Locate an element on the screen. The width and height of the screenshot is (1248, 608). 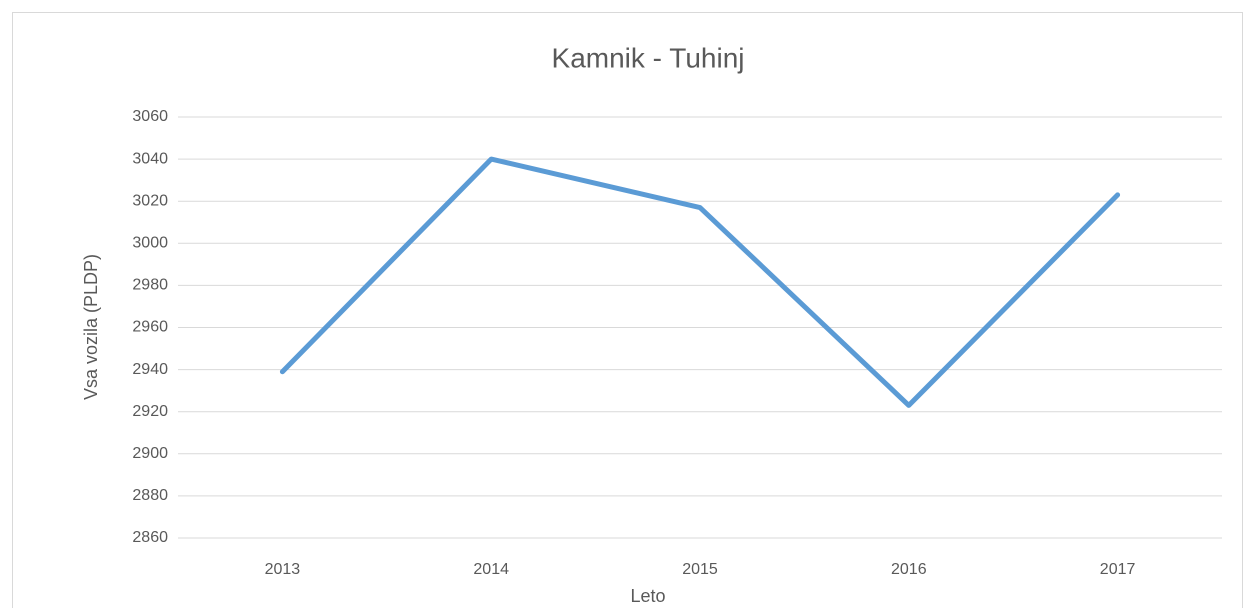
y-tick-label: 2920 is located at coordinates (150, 411).